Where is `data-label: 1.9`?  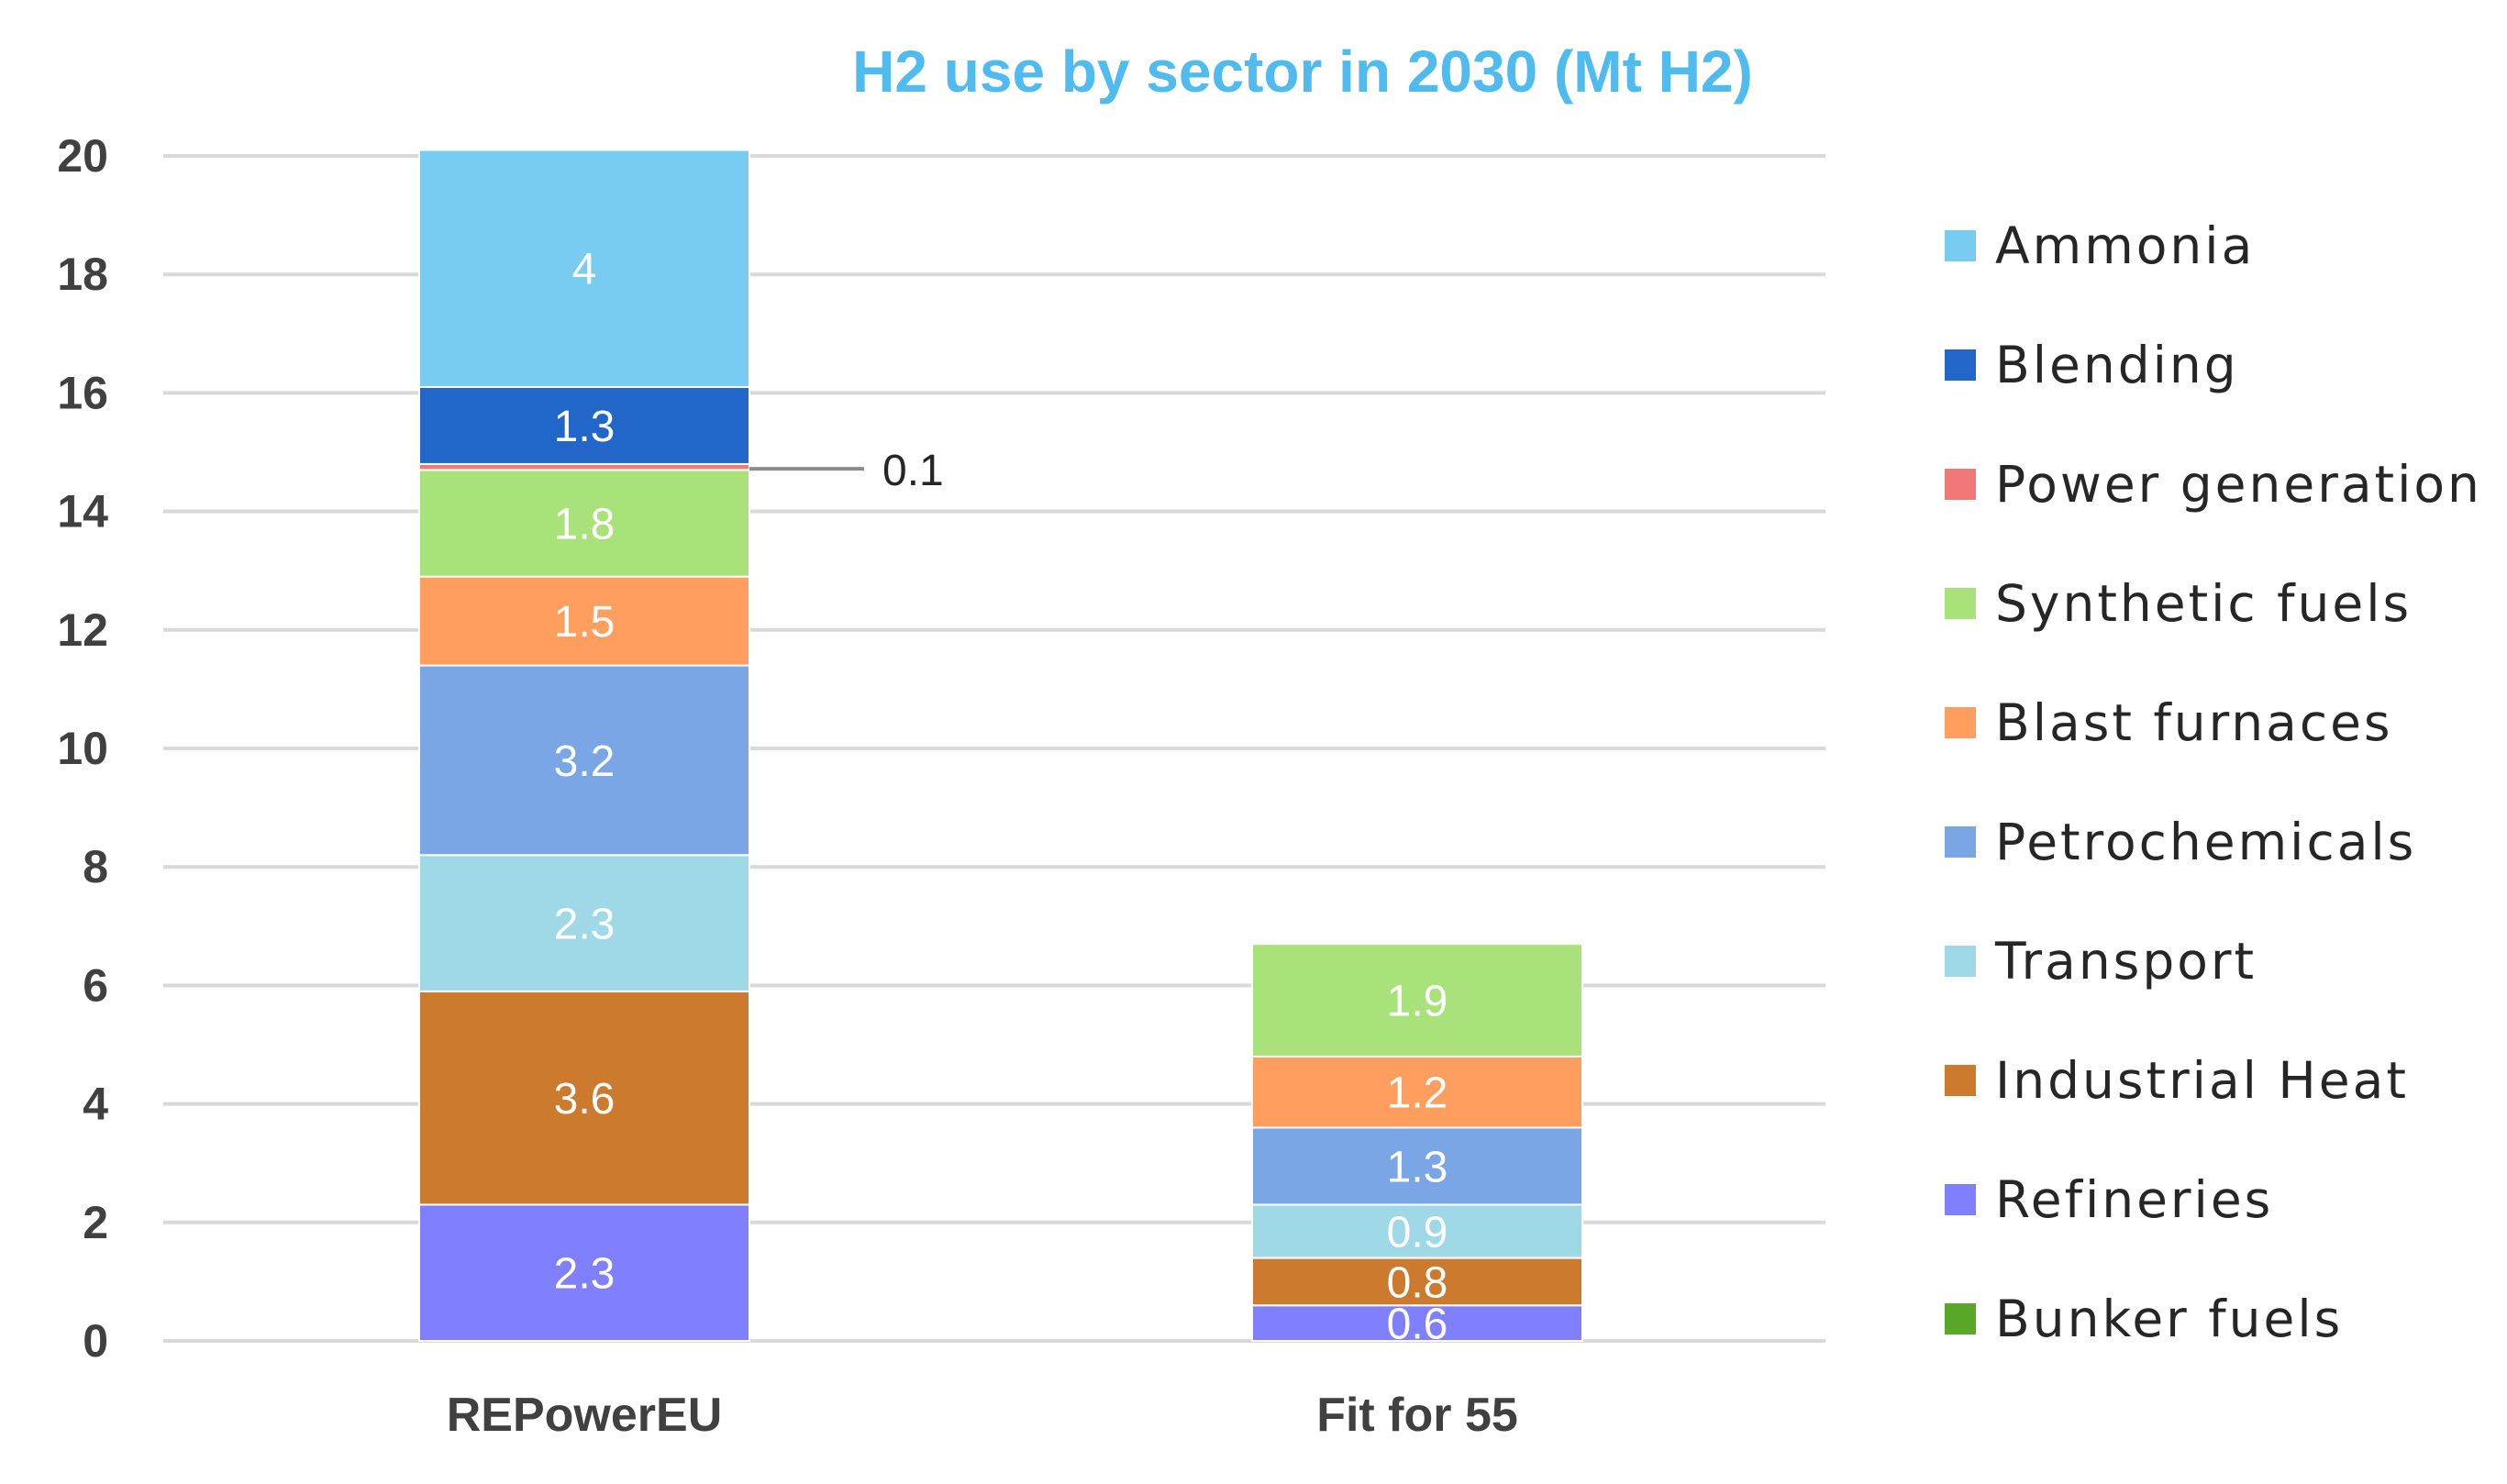
data-label: 1.9 is located at coordinates (1418, 1002).